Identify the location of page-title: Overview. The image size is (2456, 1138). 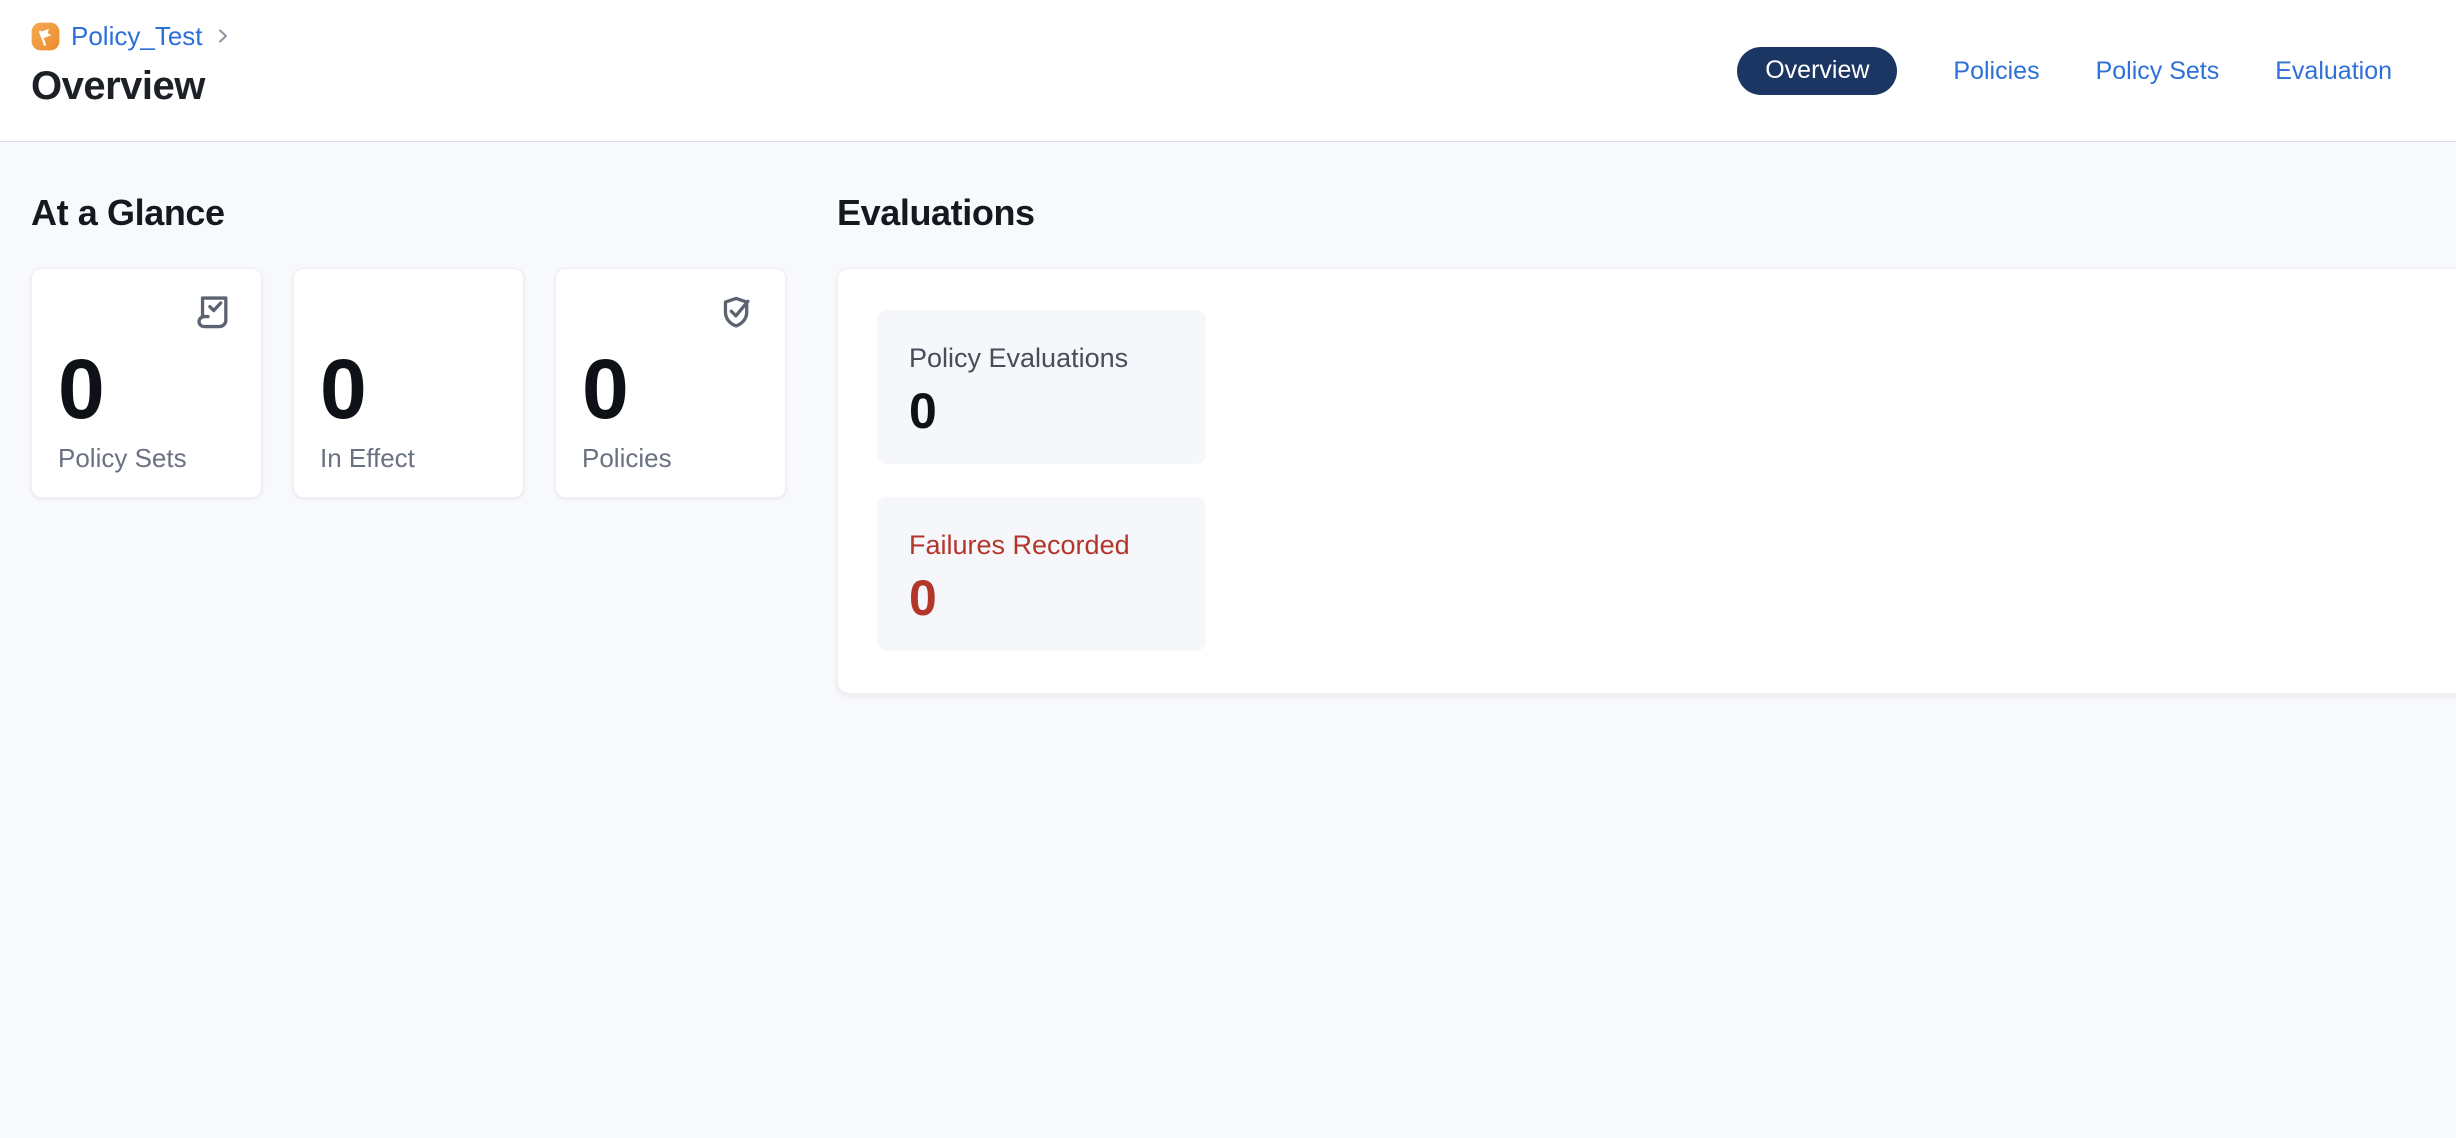
(118, 86).